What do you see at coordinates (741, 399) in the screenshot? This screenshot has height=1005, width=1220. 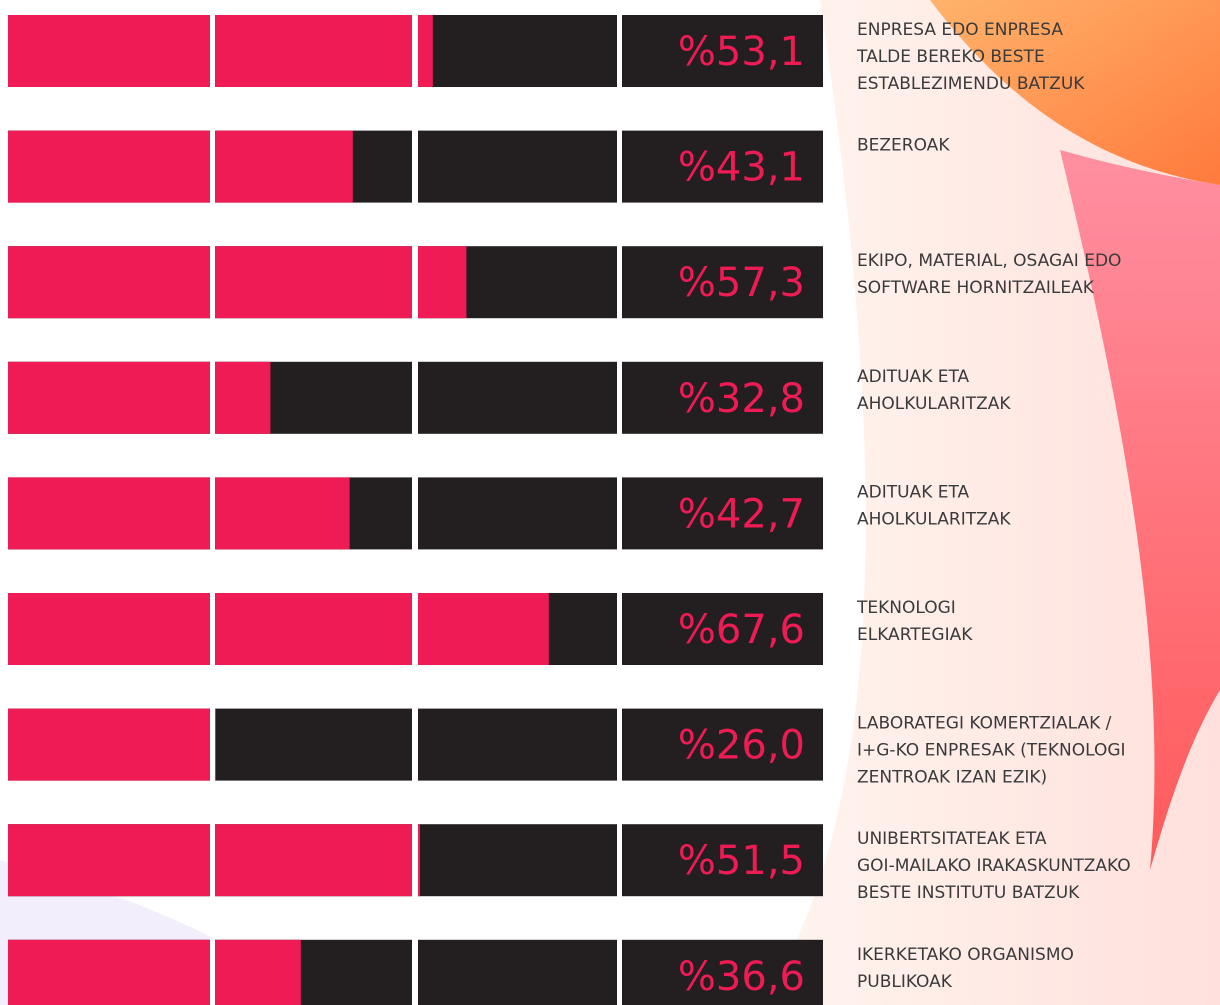 I see `value-label: %32,8` at bounding box center [741, 399].